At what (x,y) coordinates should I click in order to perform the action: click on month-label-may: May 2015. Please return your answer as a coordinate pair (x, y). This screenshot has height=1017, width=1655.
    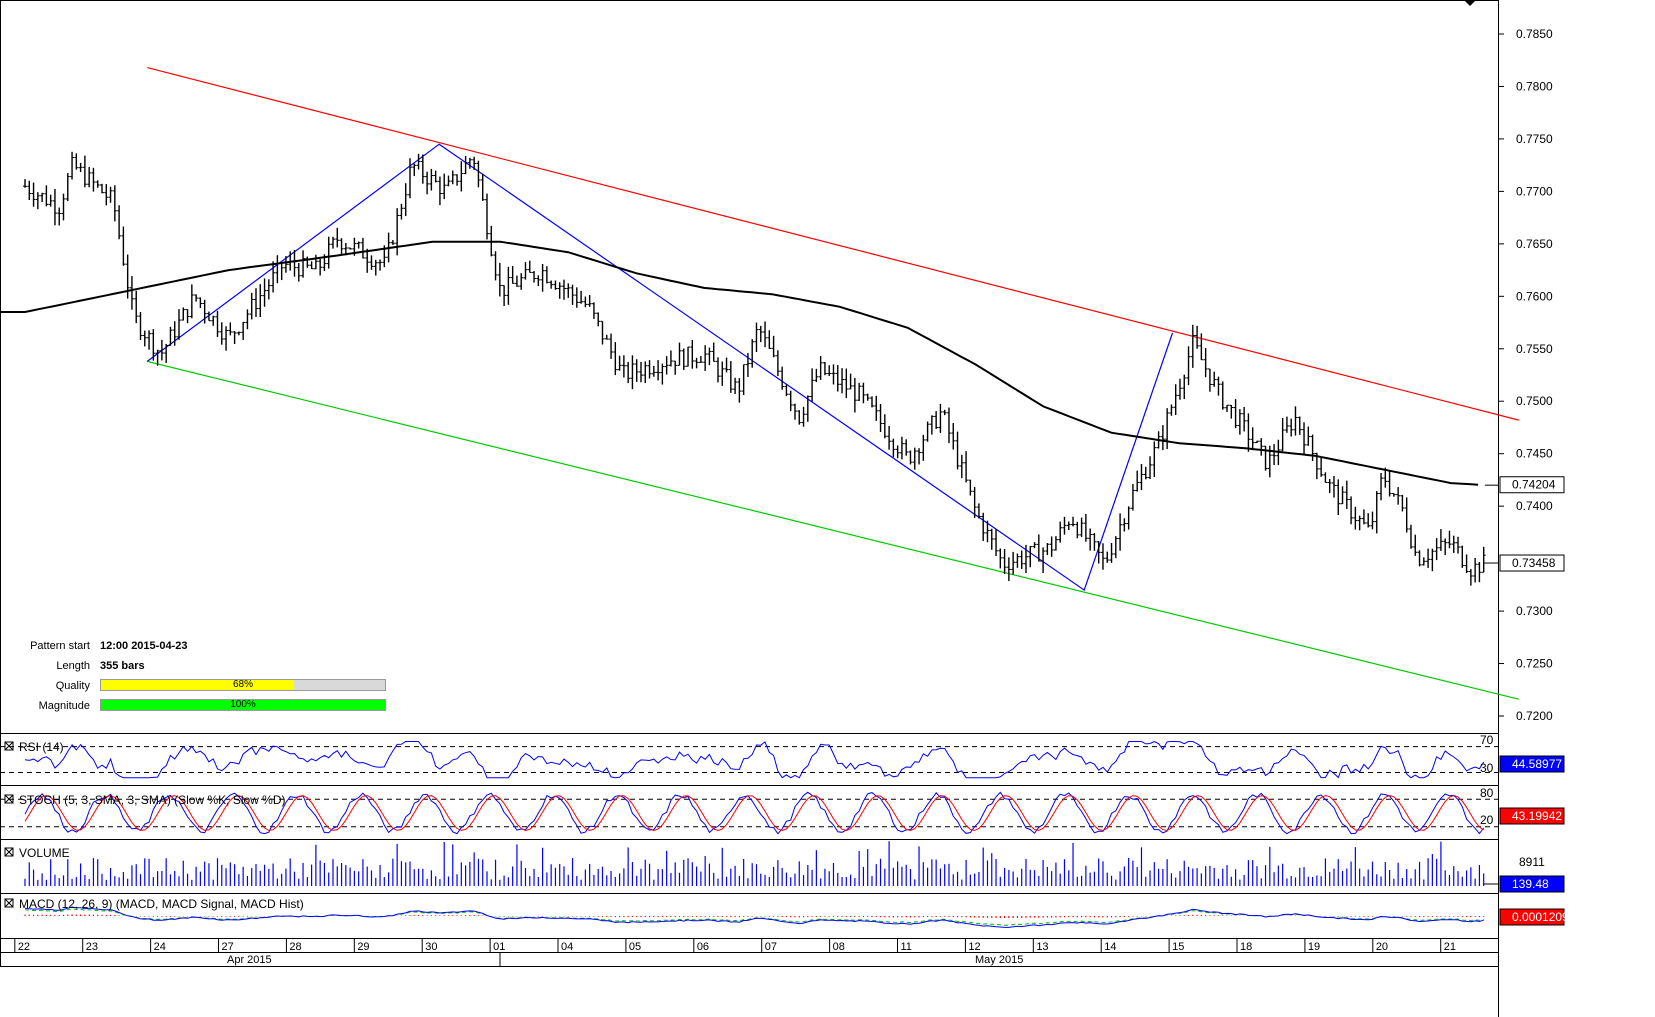
    Looking at the image, I should click on (999, 960).